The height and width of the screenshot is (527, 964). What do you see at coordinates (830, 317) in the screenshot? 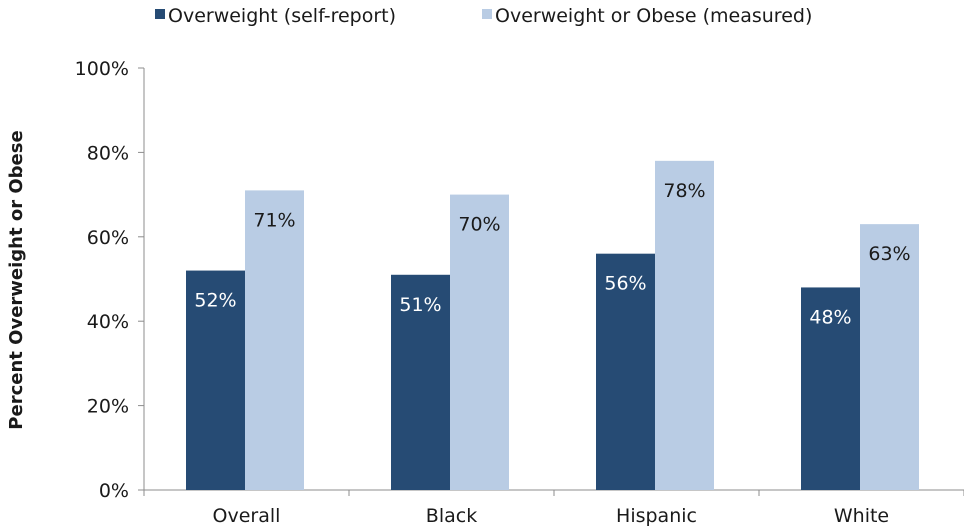
I see `data-label: 48%` at bounding box center [830, 317].